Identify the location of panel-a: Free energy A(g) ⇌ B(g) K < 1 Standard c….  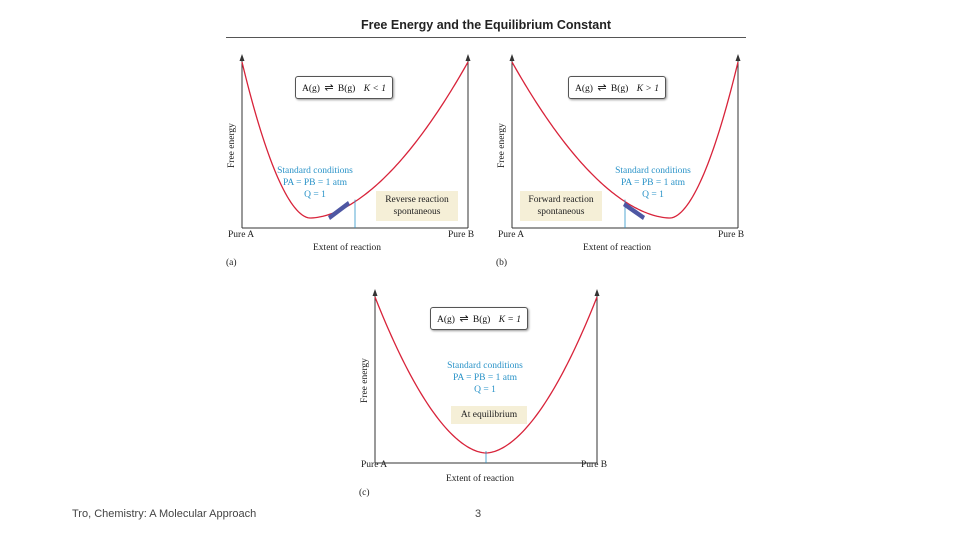
(357, 168).